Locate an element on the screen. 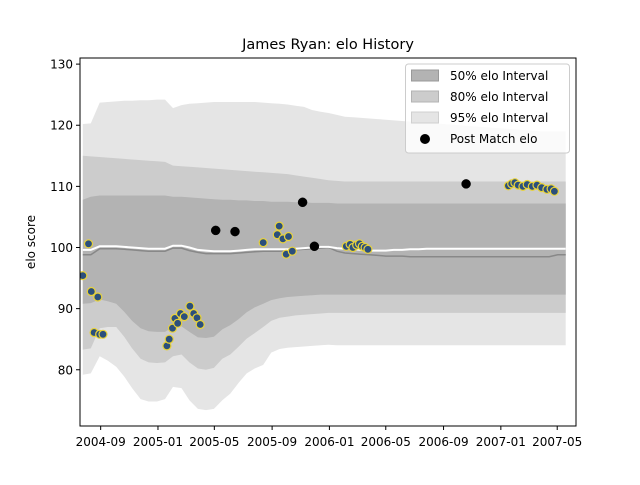 The height and width of the screenshot is (485, 640). y-tick-label: 100 is located at coordinates (61, 248).